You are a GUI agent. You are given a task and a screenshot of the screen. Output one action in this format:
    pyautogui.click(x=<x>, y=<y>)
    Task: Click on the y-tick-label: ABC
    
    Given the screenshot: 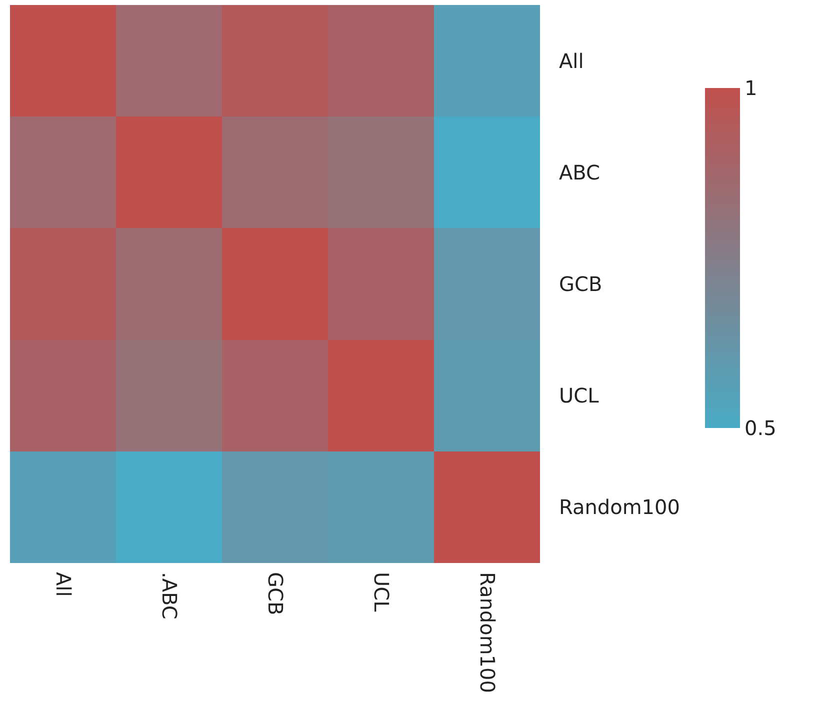 What is the action you would take?
    pyautogui.click(x=579, y=172)
    